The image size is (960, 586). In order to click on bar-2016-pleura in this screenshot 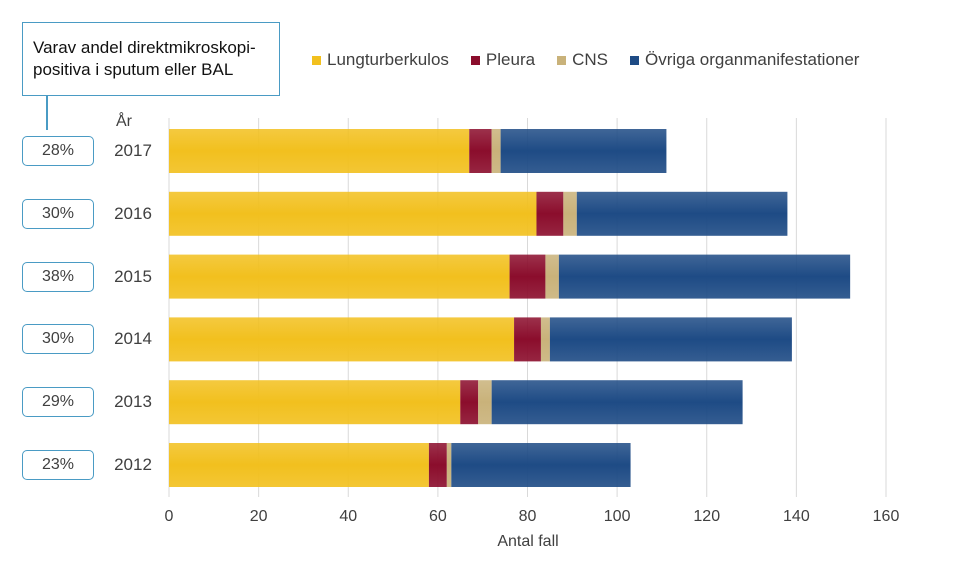, I will do `click(550, 213)`.